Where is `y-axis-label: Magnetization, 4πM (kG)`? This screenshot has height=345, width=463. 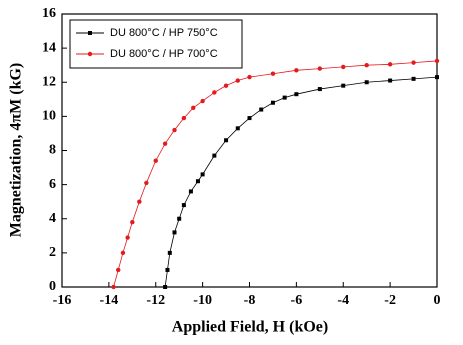 y-axis-label: Magnetization, 4πM (kG) is located at coordinates (16, 150).